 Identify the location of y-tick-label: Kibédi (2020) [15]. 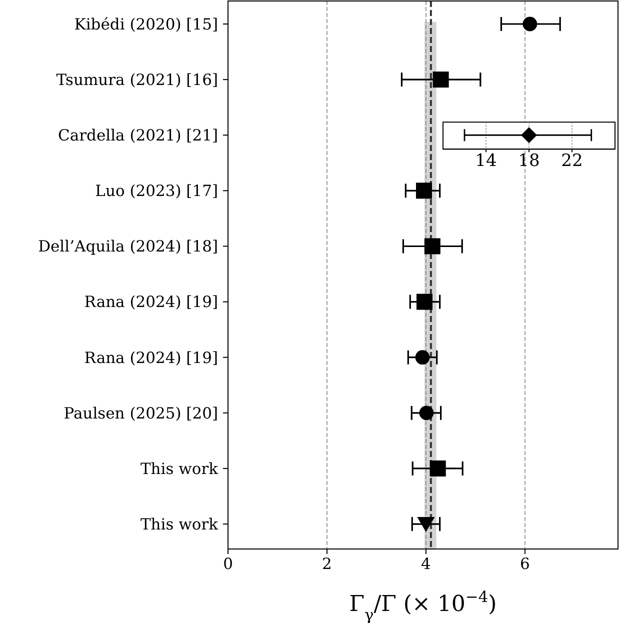
(146, 24).